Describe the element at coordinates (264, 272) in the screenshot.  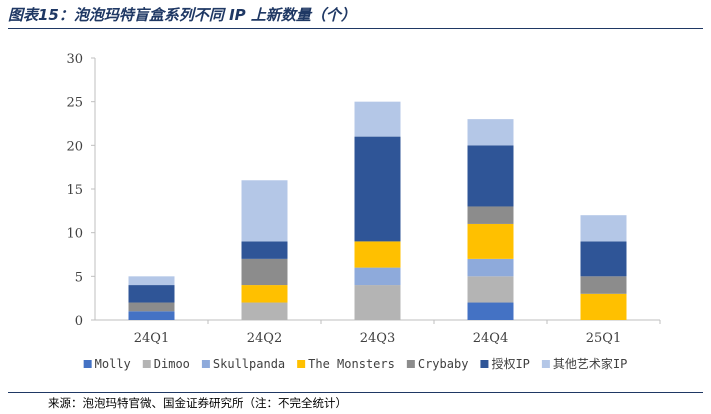
I see `bar-segment-24Q2-Crybaby` at that location.